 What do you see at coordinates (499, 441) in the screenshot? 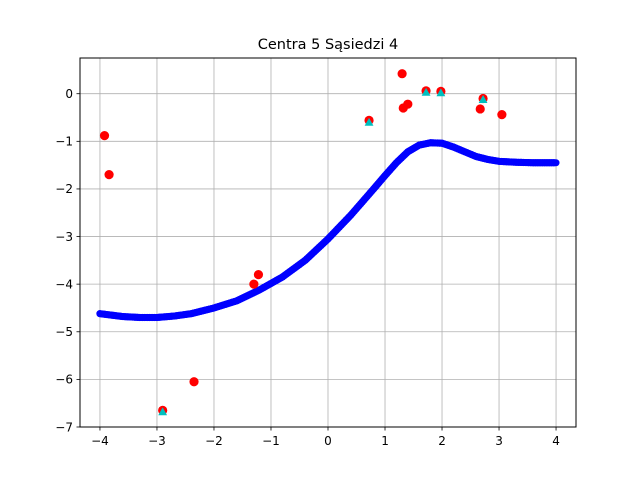
I see `x-tick-label: 3` at bounding box center [499, 441].